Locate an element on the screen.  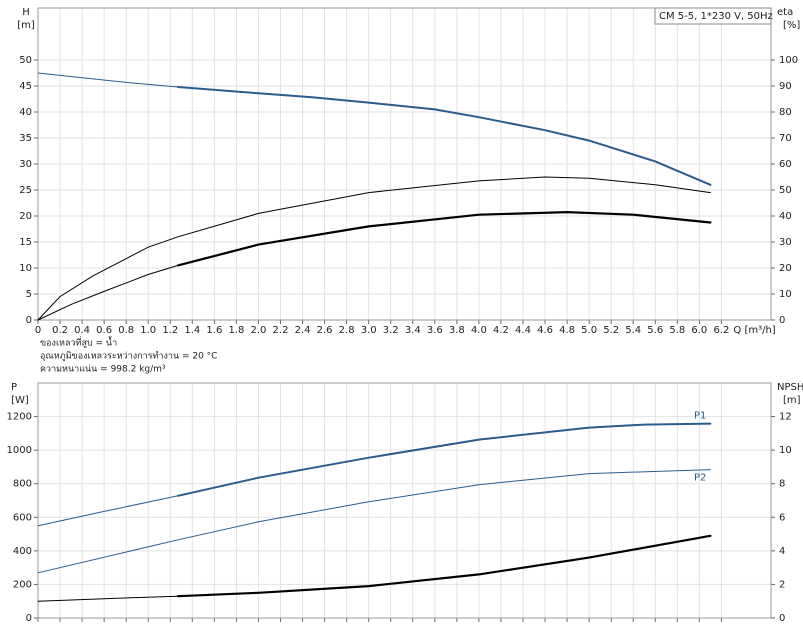
y-axis-unit: [m] is located at coordinates (26, 25).